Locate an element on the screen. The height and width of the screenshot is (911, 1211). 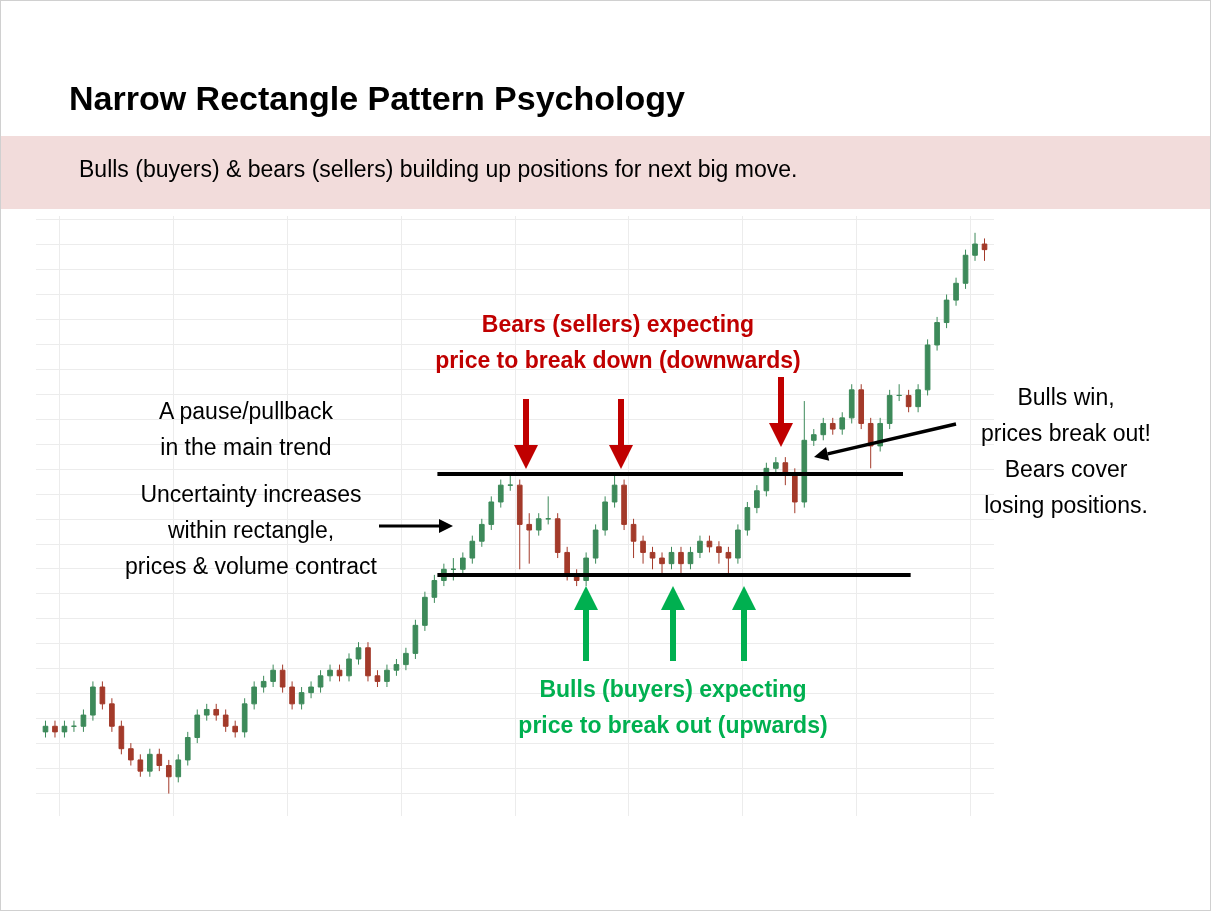
annotation: Uncertainty increases within rectangle, prices & volume contract is located at coordinates (251, 530).